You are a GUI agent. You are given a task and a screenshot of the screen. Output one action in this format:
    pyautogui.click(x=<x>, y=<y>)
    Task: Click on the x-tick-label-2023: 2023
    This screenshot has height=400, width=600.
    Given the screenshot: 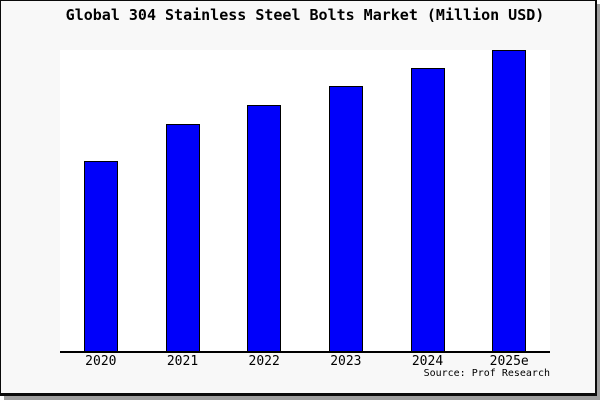 What is the action you would take?
    pyautogui.click(x=346, y=361)
    